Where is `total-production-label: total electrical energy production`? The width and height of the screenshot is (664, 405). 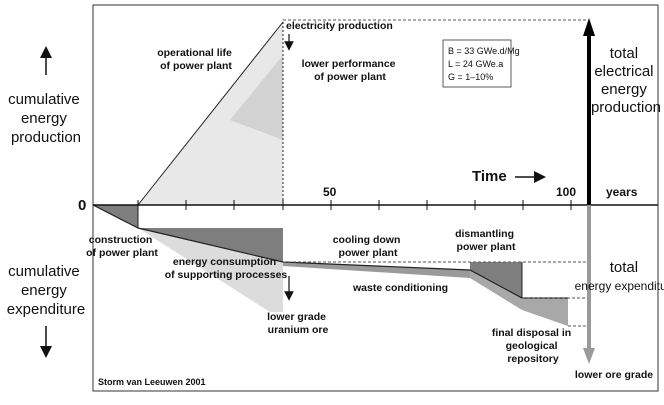 total-production-label: total electrical energy production is located at coordinates (626, 80).